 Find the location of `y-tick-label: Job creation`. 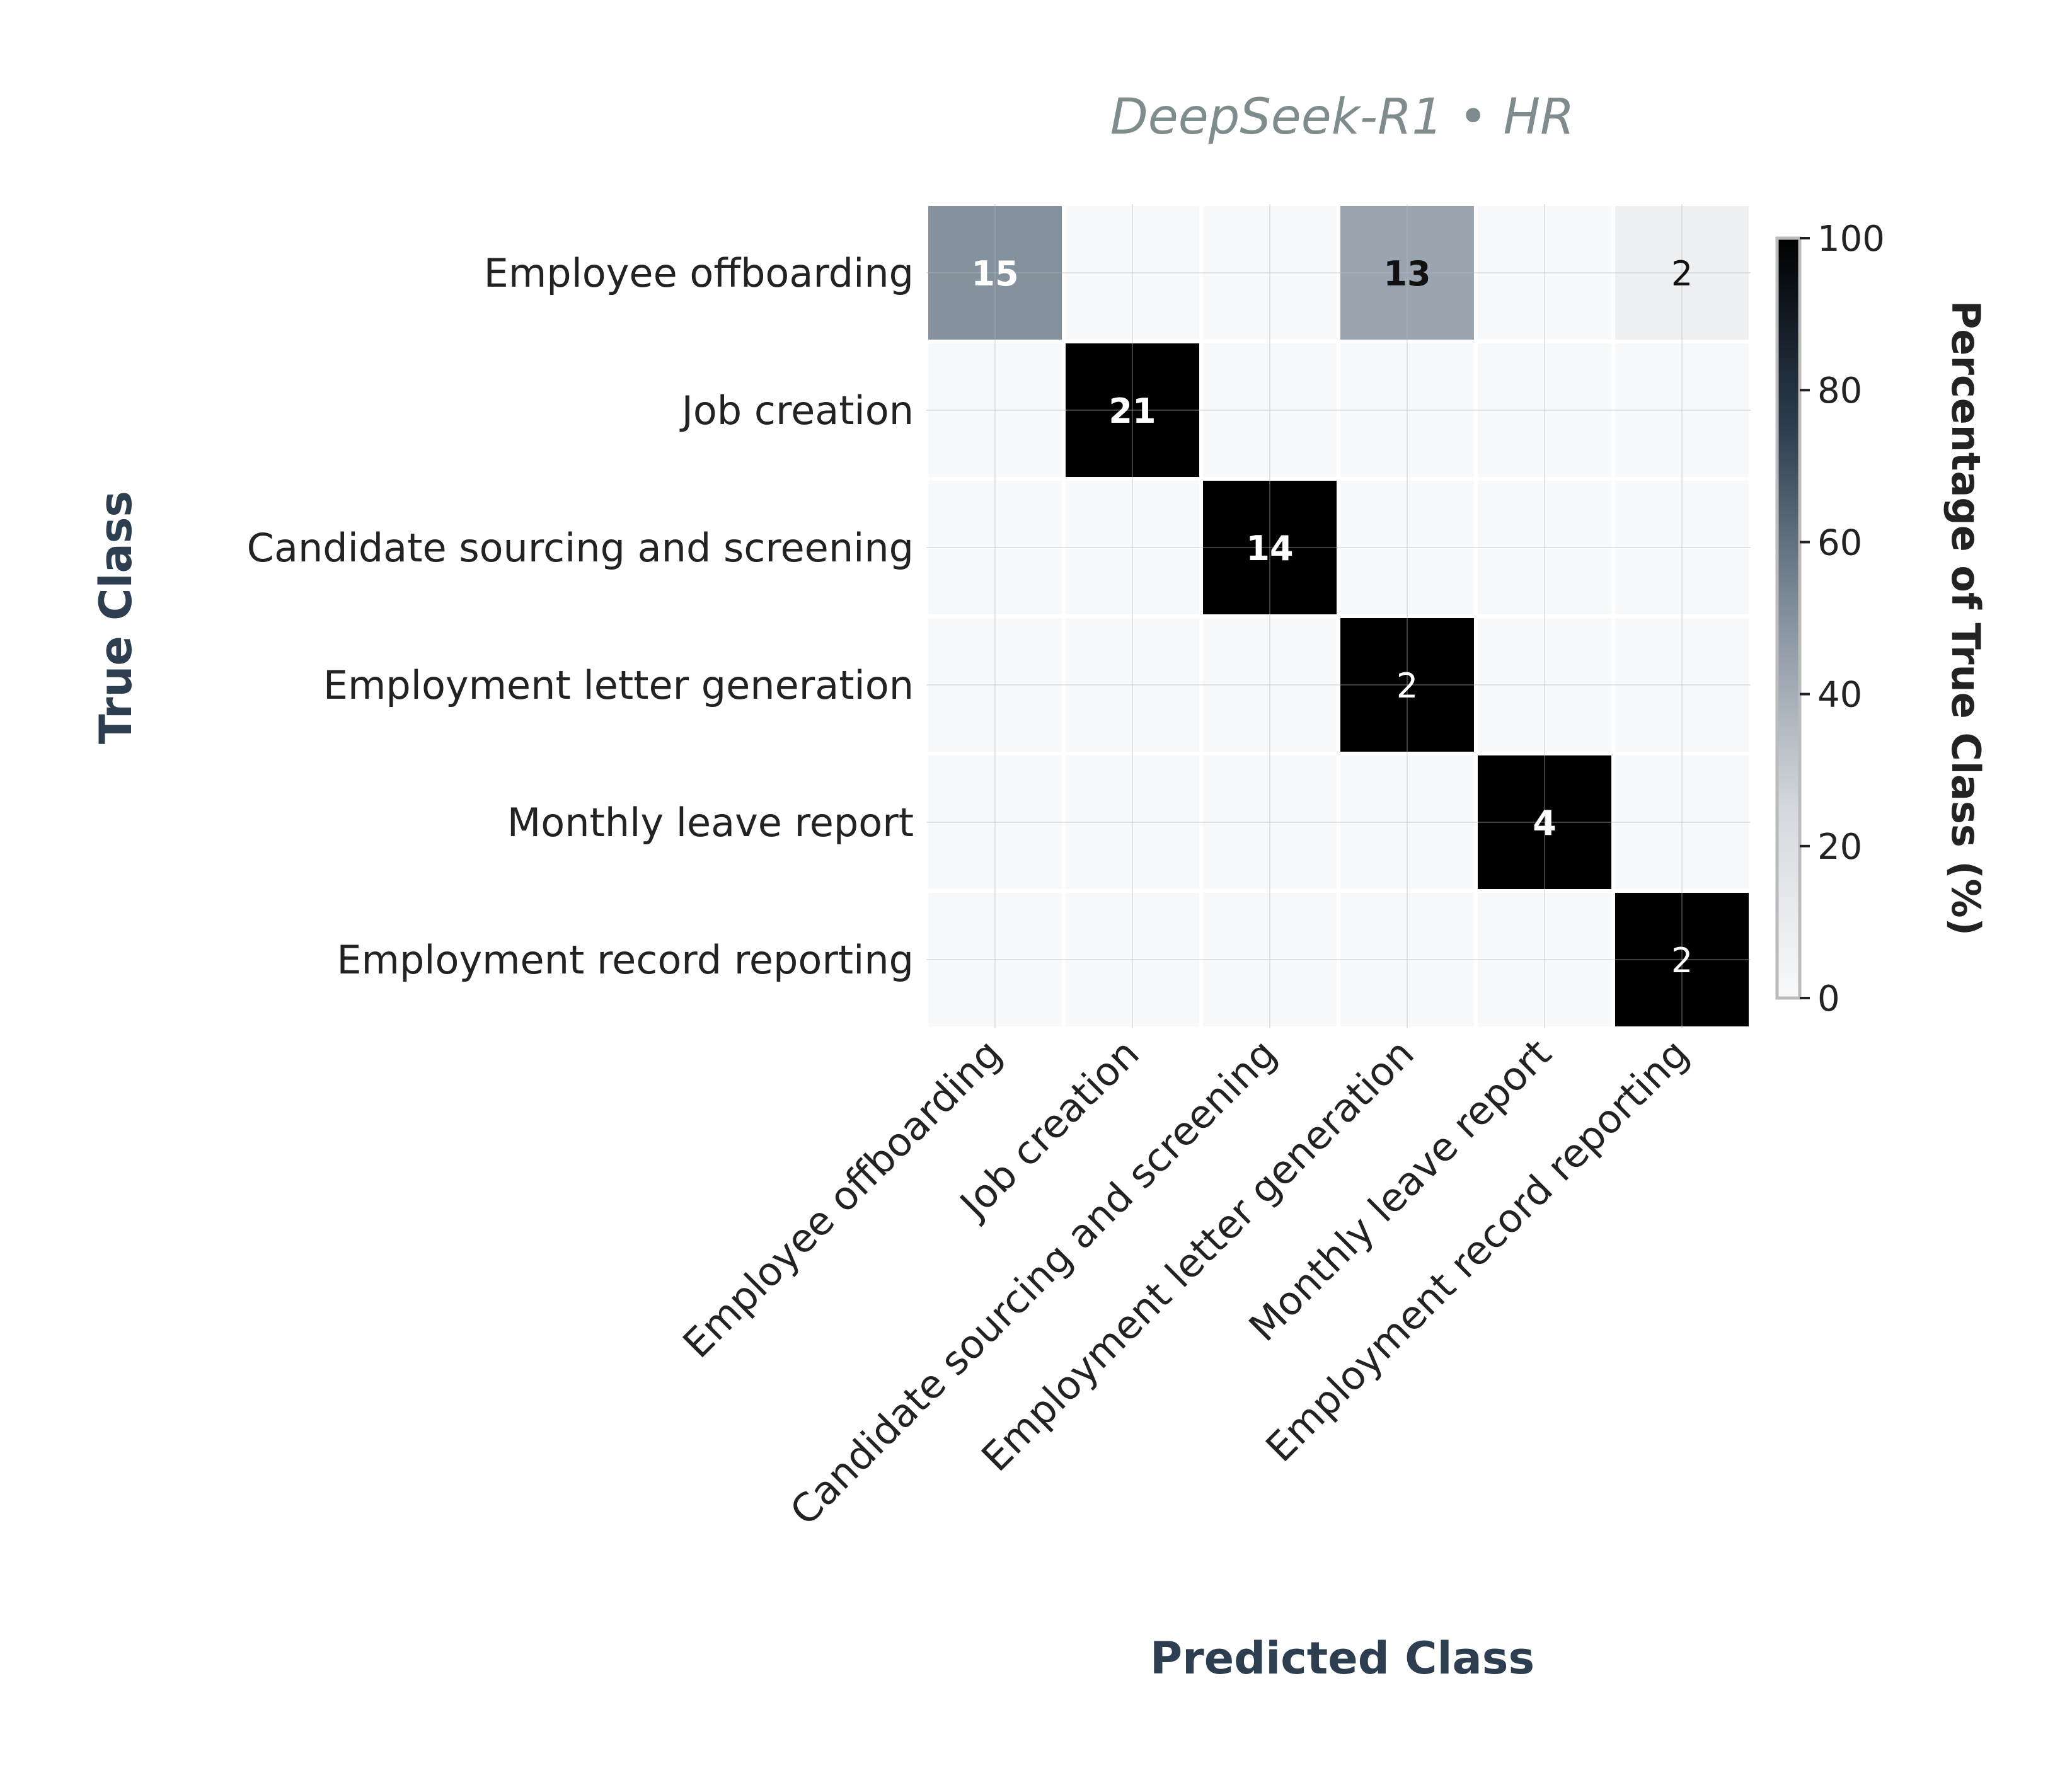

y-tick-label: Job creation is located at coordinates (796, 410).